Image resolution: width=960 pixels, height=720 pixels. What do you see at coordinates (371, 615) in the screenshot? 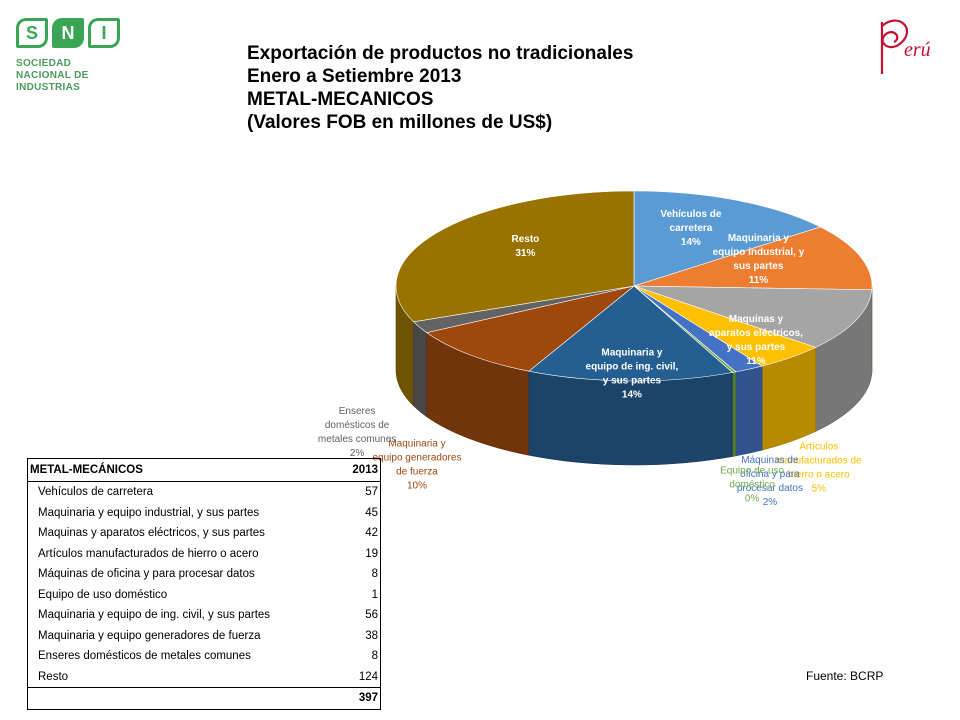
I see `table-cell-value: 56` at bounding box center [371, 615].